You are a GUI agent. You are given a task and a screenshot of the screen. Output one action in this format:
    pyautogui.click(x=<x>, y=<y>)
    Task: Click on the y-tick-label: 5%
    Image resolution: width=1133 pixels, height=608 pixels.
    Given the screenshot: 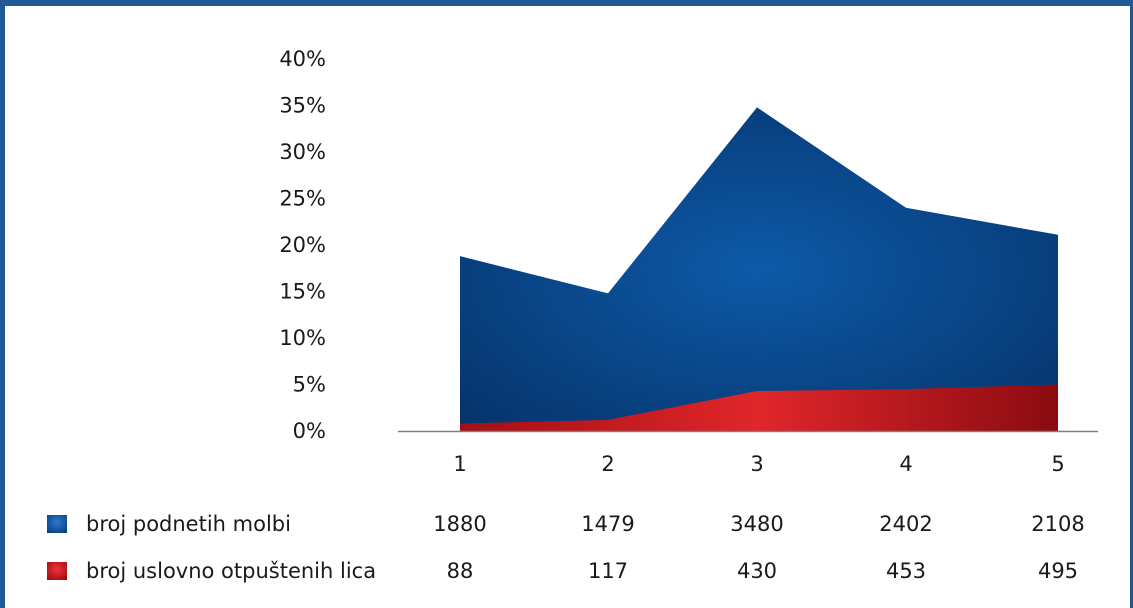 What is the action you would take?
    pyautogui.click(x=309, y=385)
    